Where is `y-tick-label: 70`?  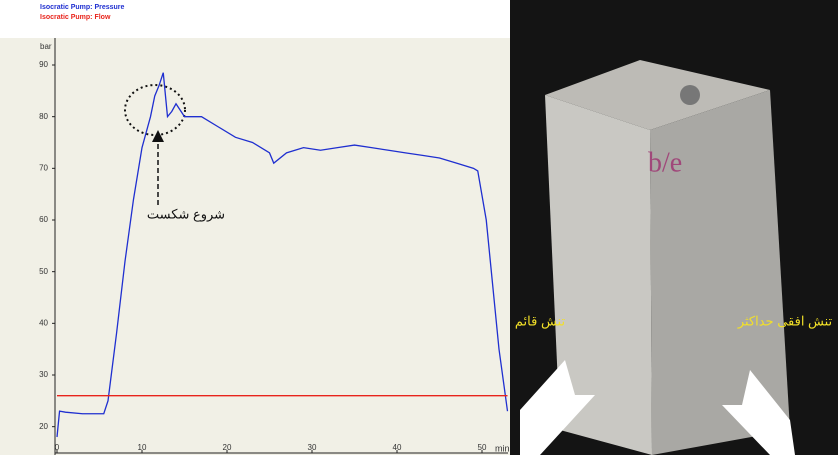
y-tick-label: 70 is located at coordinates (43, 167).